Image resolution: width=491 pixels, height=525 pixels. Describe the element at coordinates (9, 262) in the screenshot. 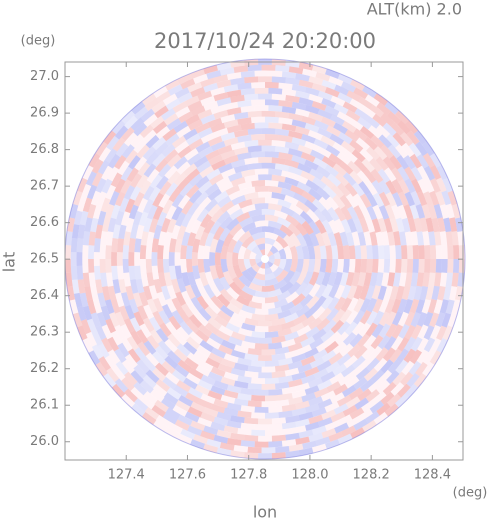

I see `y-axis-label: lat` at that location.